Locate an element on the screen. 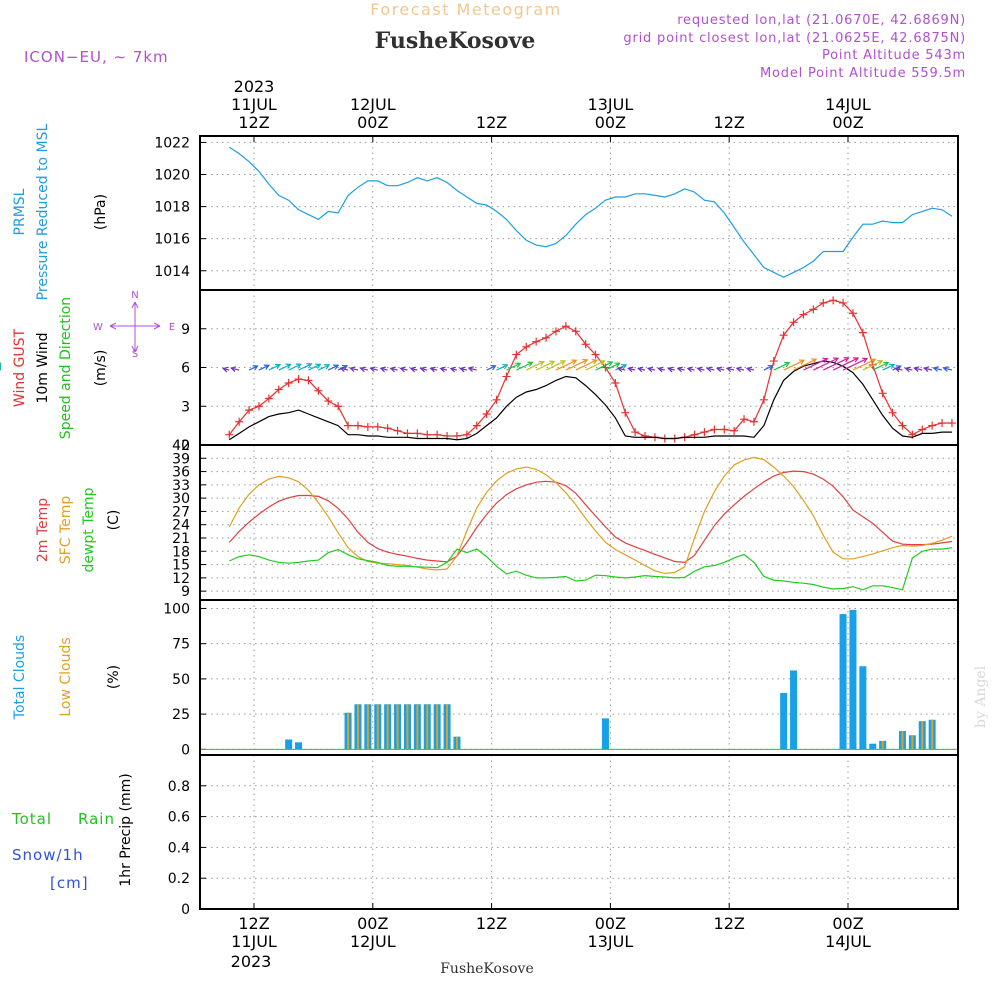  pressure-ytick-label: 1016 is located at coordinates (172, 240).